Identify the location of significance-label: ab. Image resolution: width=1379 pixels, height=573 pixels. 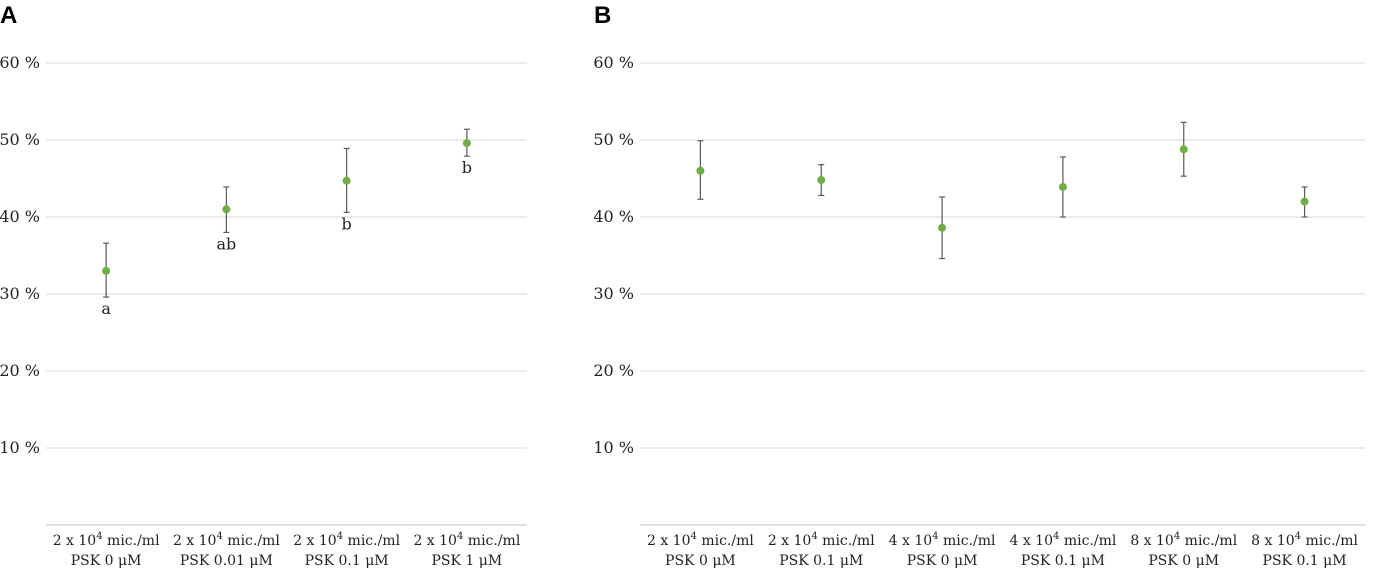
(226, 243).